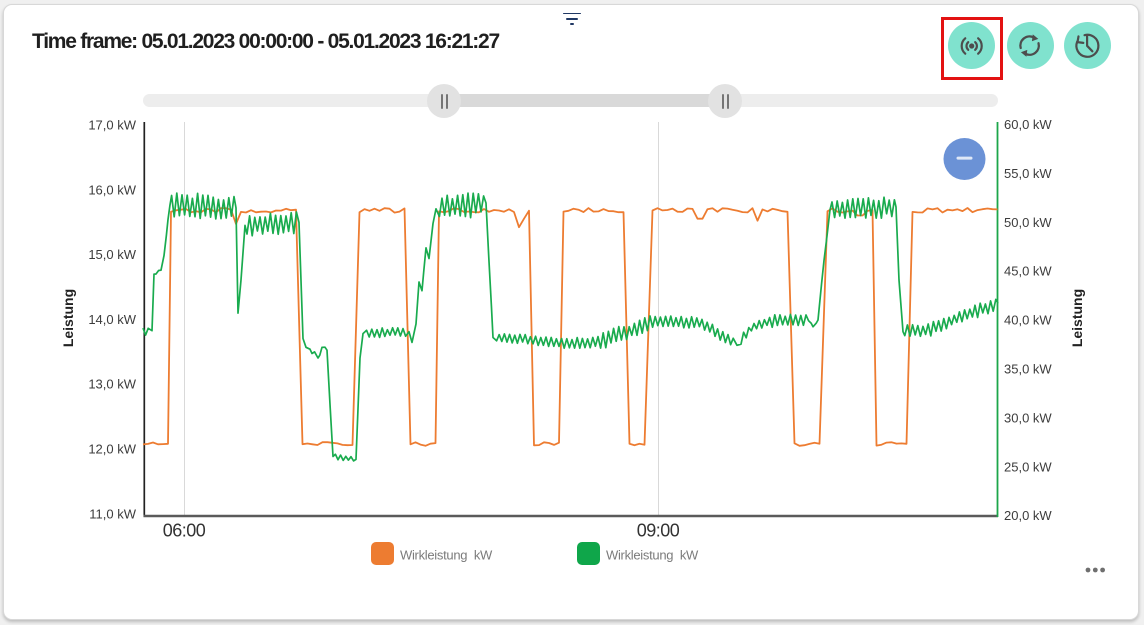 The height and width of the screenshot is (625, 1144). Describe the element at coordinates (1028, 369) in the screenshot. I see `svg-text: 35,0 kW` at that location.